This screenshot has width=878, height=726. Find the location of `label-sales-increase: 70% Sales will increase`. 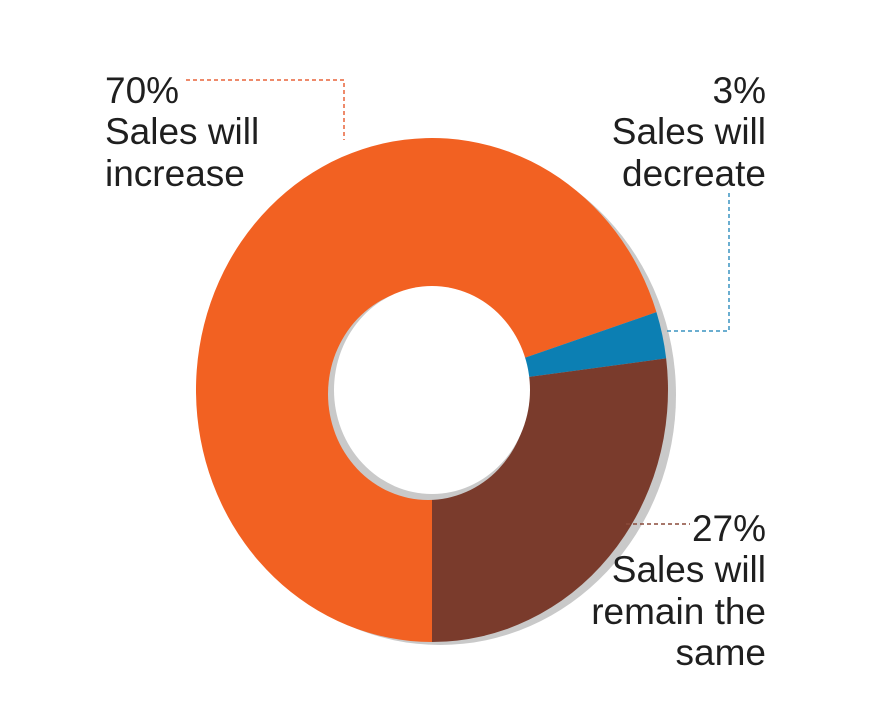

label-sales-increase: 70% Sales will increase is located at coordinates (182, 132).